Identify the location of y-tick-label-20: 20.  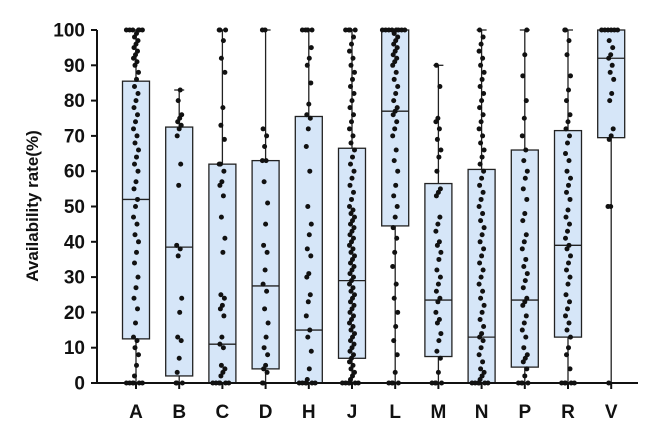
(74, 313).